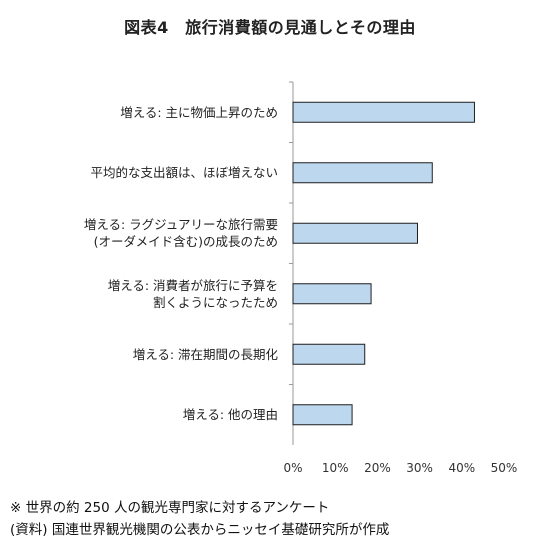 This screenshot has width=540, height=555. Describe the element at coordinates (185, 242) in the screenshot. I see `category-label-line: (オーダメイド含む)の成長のため` at that location.